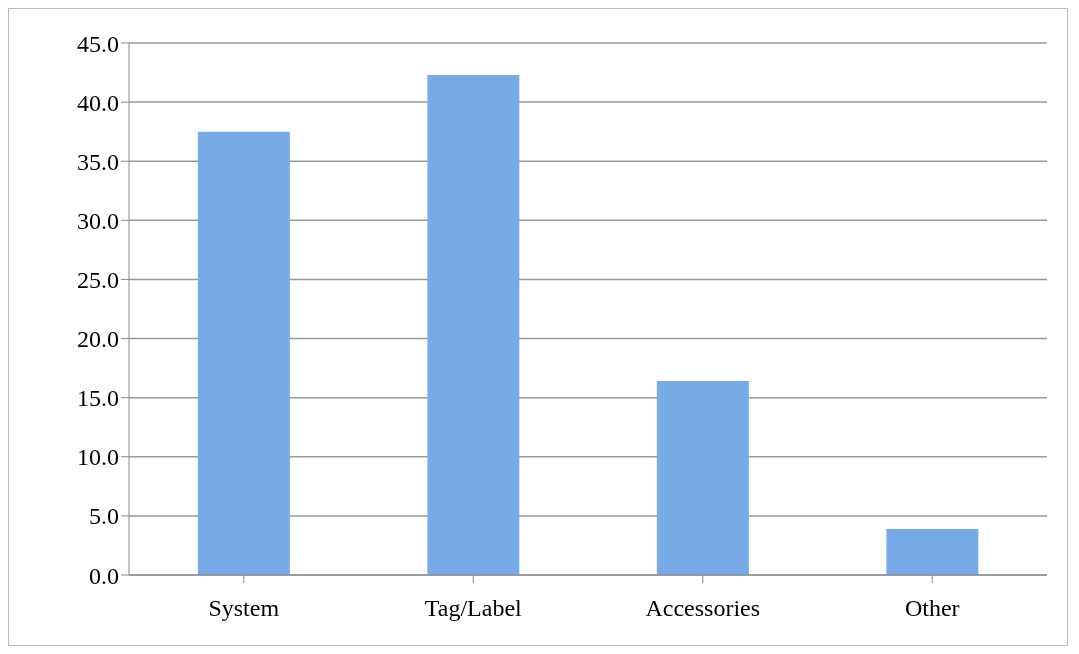 The width and height of the screenshot is (1079, 654). Describe the element at coordinates (98, 43) in the screenshot. I see `y-tick-label: 45.0` at that location.